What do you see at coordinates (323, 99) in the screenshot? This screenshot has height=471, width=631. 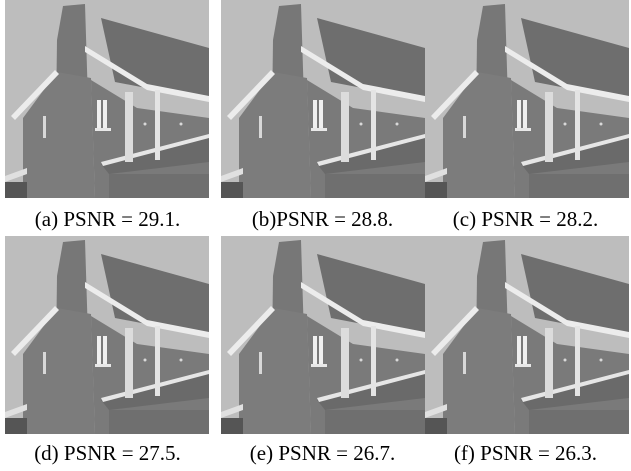 I see `image-panel-b` at bounding box center [323, 99].